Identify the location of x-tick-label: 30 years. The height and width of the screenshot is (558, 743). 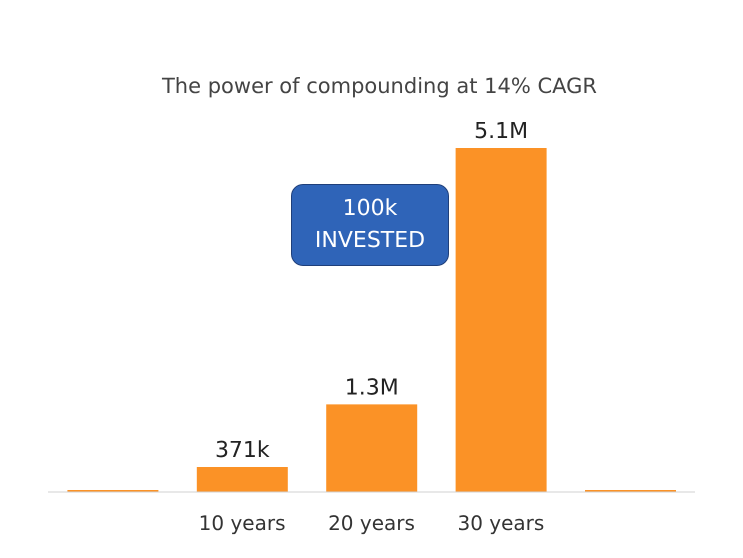
(500, 523).